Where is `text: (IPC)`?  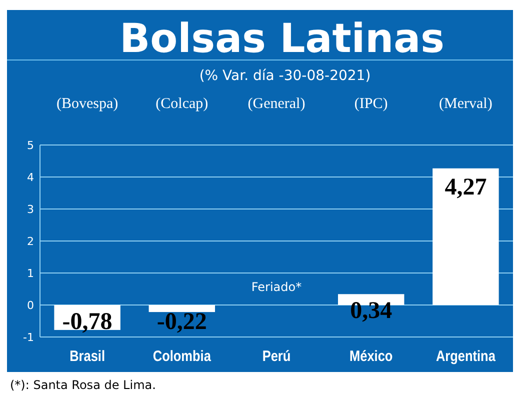
text: (IPC) is located at coordinates (371, 104).